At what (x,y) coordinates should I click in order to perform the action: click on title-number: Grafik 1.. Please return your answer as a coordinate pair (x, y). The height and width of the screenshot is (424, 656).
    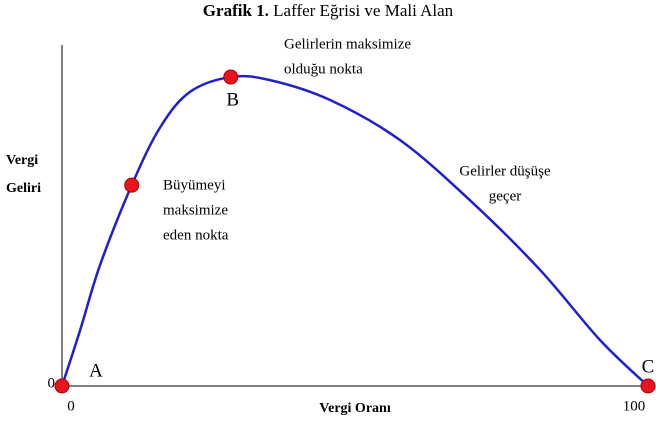
    Looking at the image, I should click on (236, 10).